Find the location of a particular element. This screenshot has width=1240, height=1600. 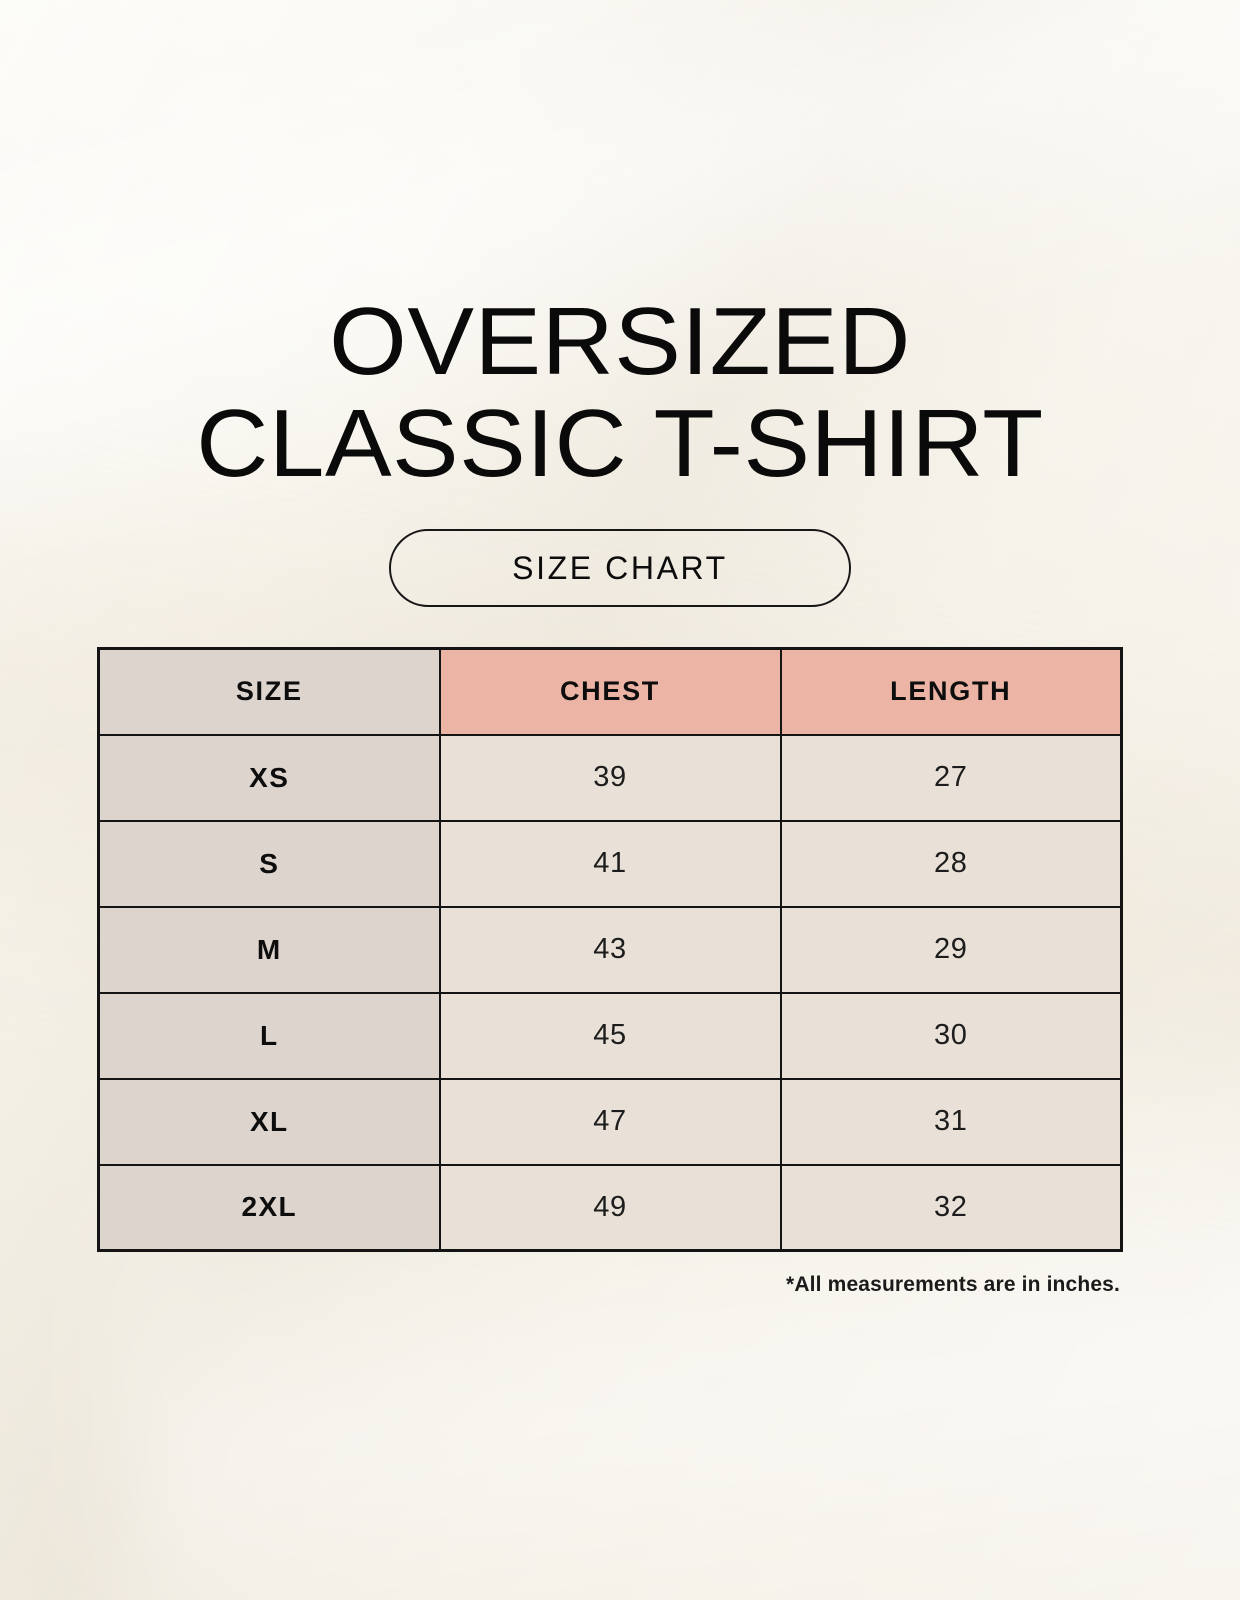

table-row: M 43 29 is located at coordinates (610, 949).